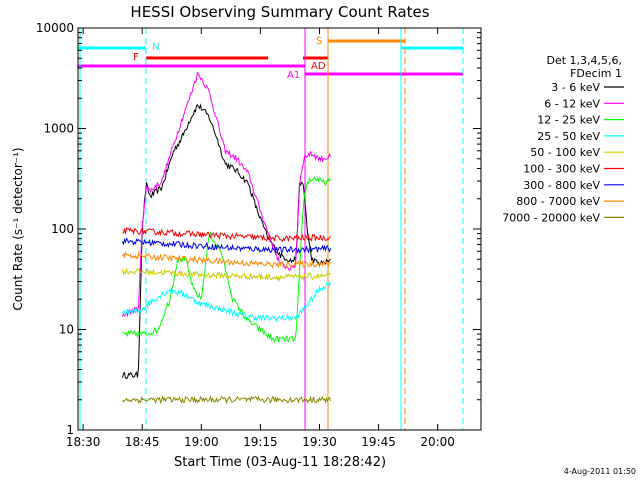  I want to click on annotation-s: S, so click(319, 41).